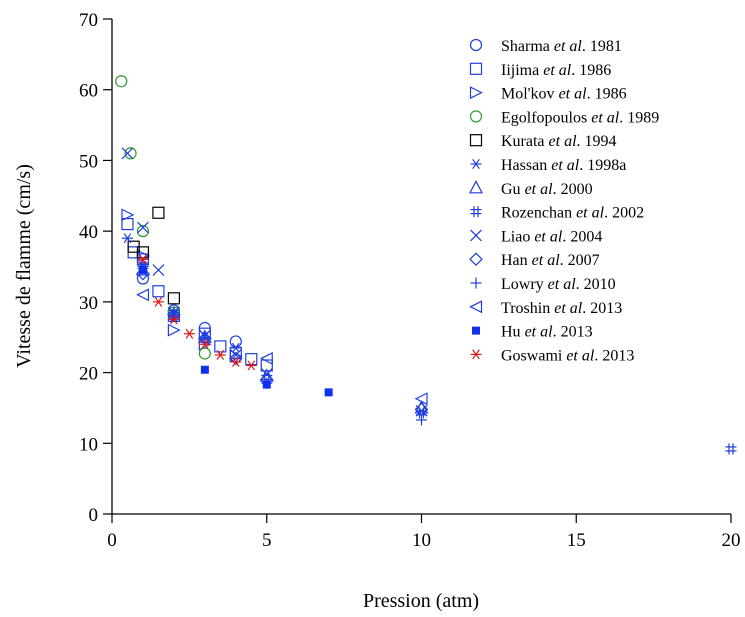 The width and height of the screenshot is (745, 617). I want to click on legend-entry: Hassan et al. 1998a, so click(563, 165).